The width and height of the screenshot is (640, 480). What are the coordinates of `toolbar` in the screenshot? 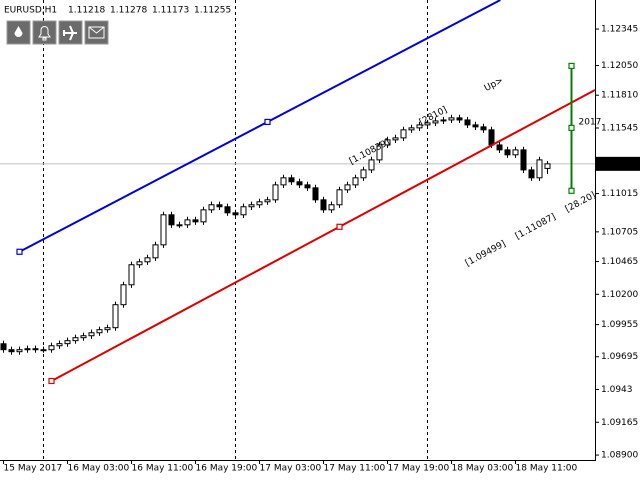 It's located at (57, 32).